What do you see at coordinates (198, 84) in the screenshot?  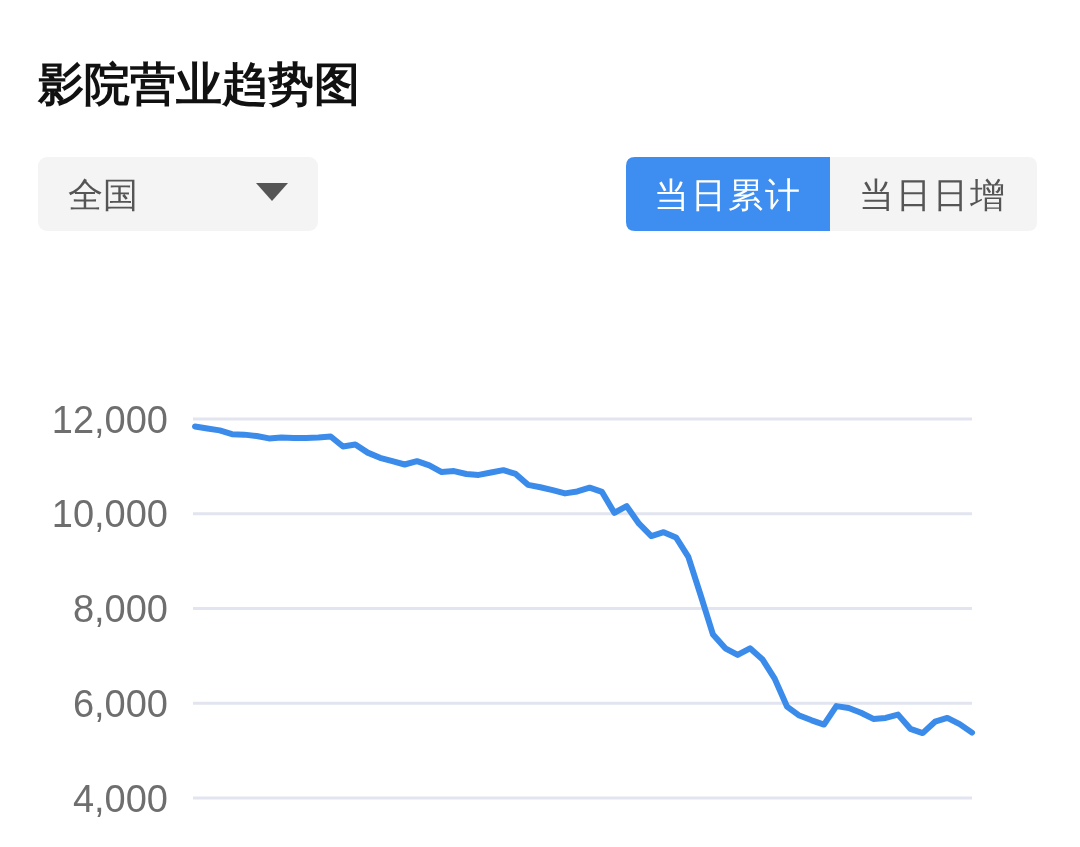 I see `chart-title: 影院营业趋势图` at bounding box center [198, 84].